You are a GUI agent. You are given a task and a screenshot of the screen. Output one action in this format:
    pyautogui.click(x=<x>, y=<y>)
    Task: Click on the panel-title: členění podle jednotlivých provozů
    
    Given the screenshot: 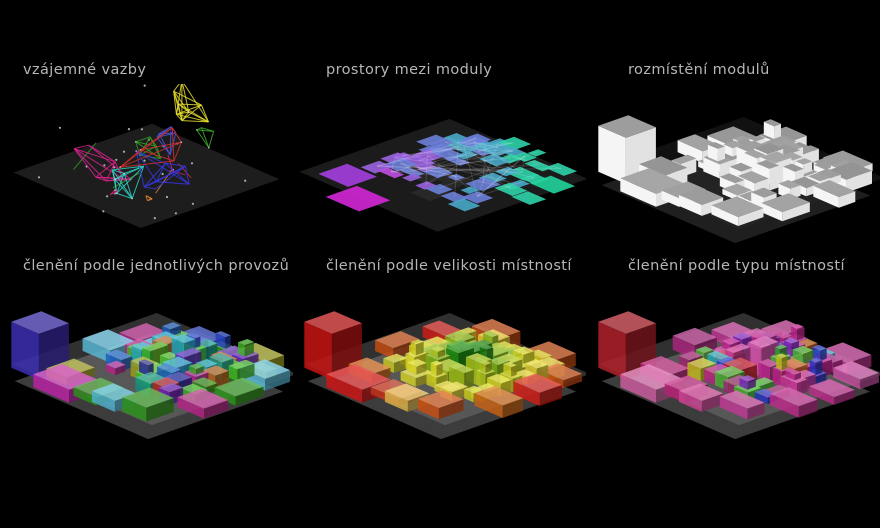 What is the action you would take?
    pyautogui.click(x=156, y=266)
    